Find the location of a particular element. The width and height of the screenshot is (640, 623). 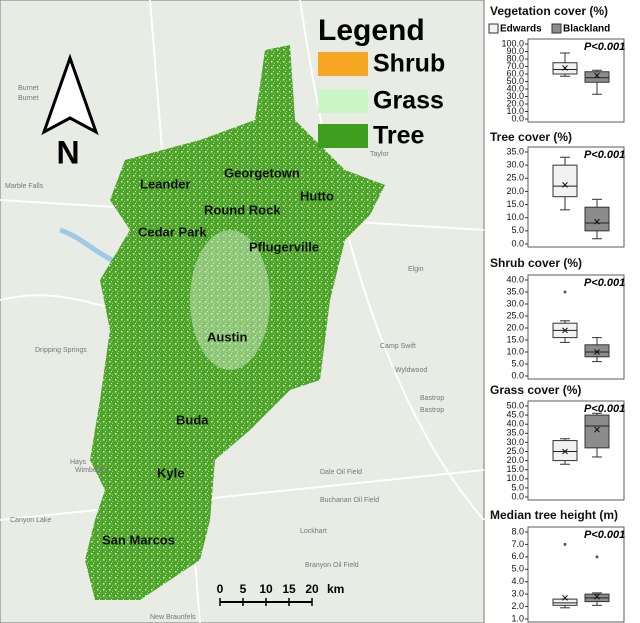

city-label: Georgetown is located at coordinates (262, 172).